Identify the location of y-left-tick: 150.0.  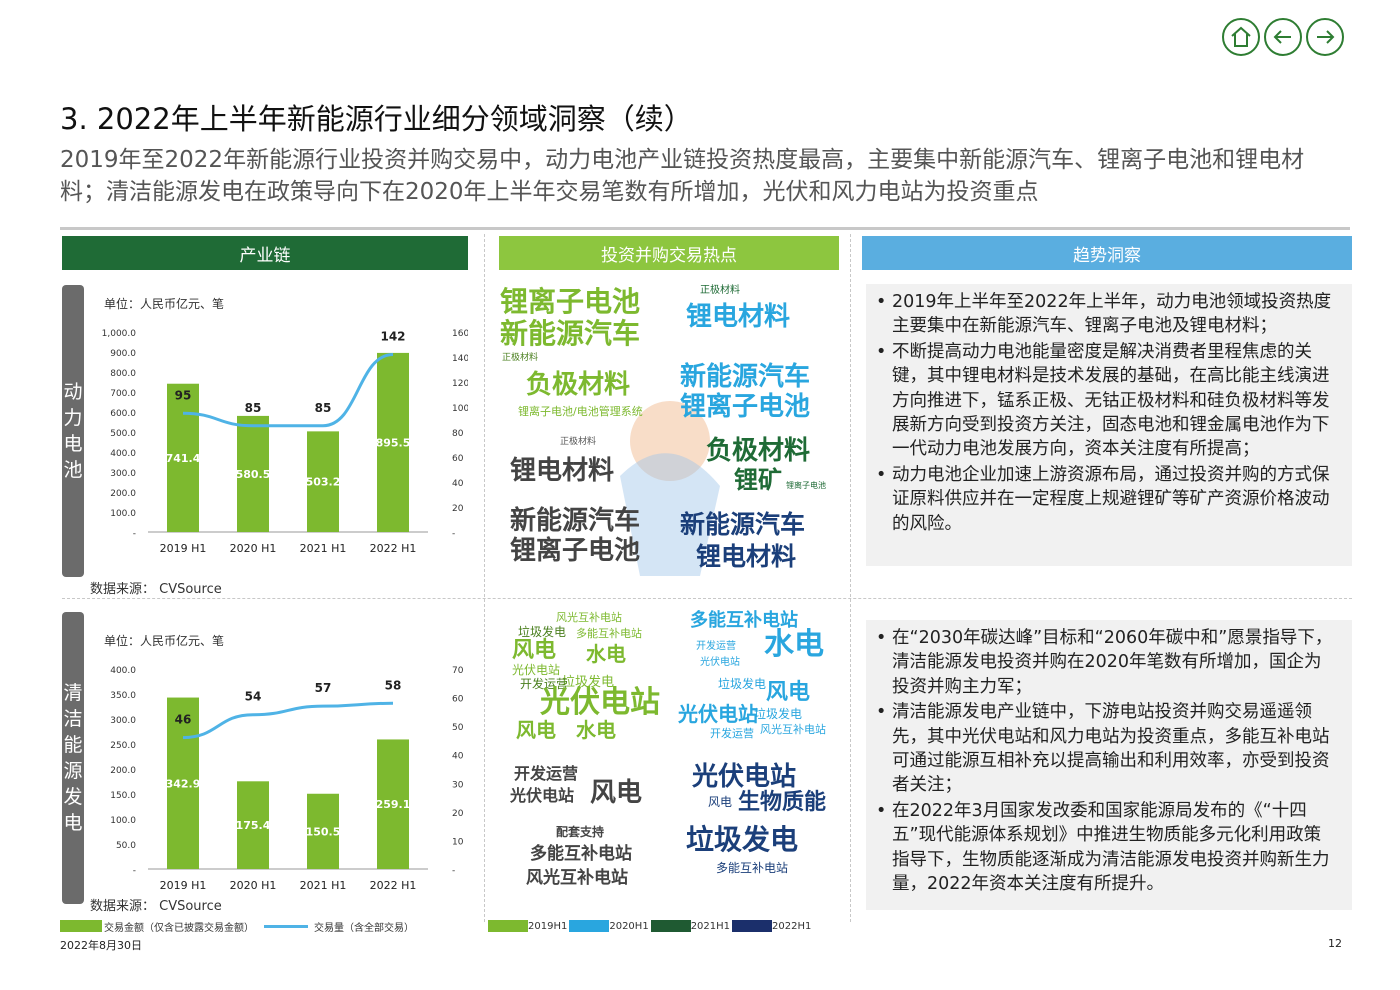
(123, 796).